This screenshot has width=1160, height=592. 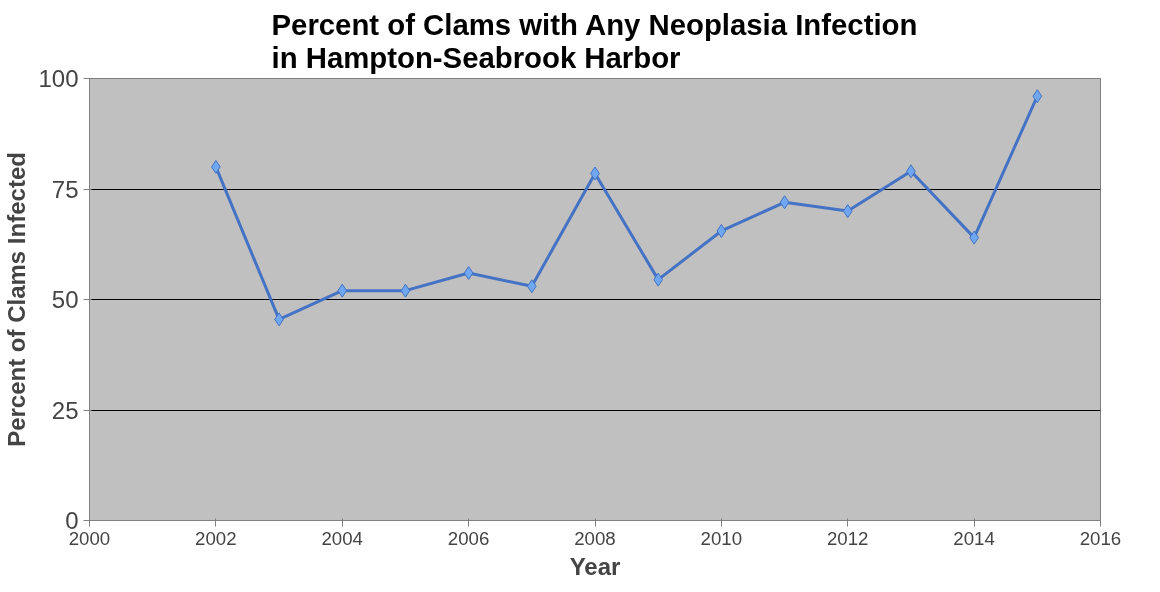 I want to click on chart-title: Percent of Clams with Any Neoplasia Infection in Hampton-Seabrook Harbor, so click(x=594, y=40).